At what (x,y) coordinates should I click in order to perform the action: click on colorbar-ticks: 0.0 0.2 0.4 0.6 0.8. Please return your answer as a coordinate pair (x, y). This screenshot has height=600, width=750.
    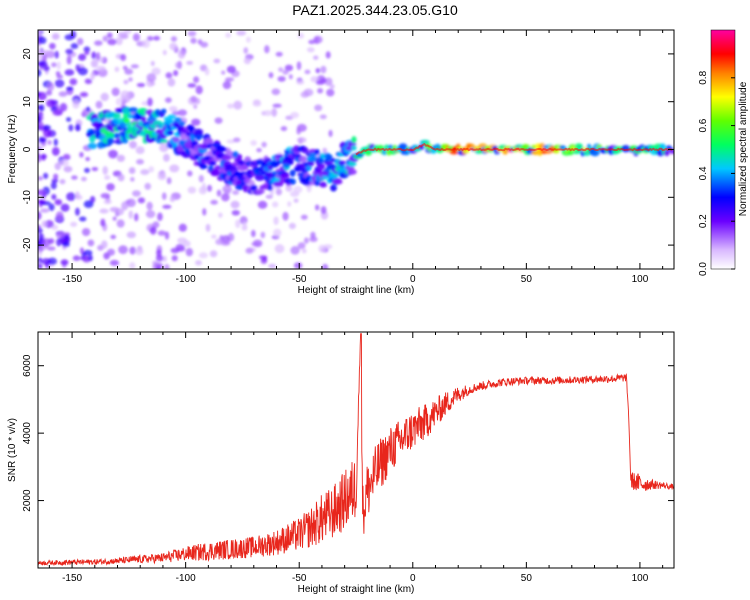
    Looking at the image, I should click on (716, 173).